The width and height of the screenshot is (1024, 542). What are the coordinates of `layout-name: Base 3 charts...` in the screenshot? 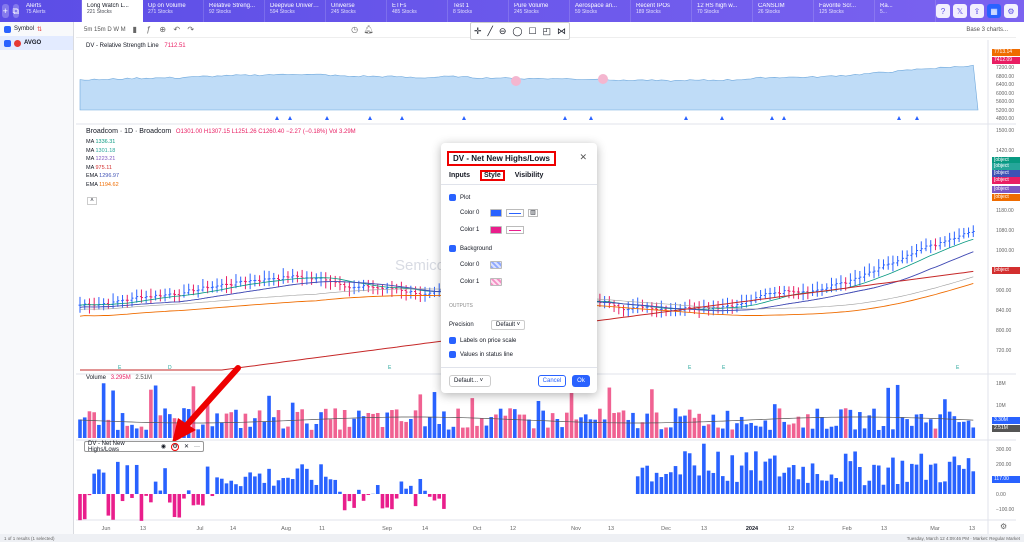 It's located at (987, 29).